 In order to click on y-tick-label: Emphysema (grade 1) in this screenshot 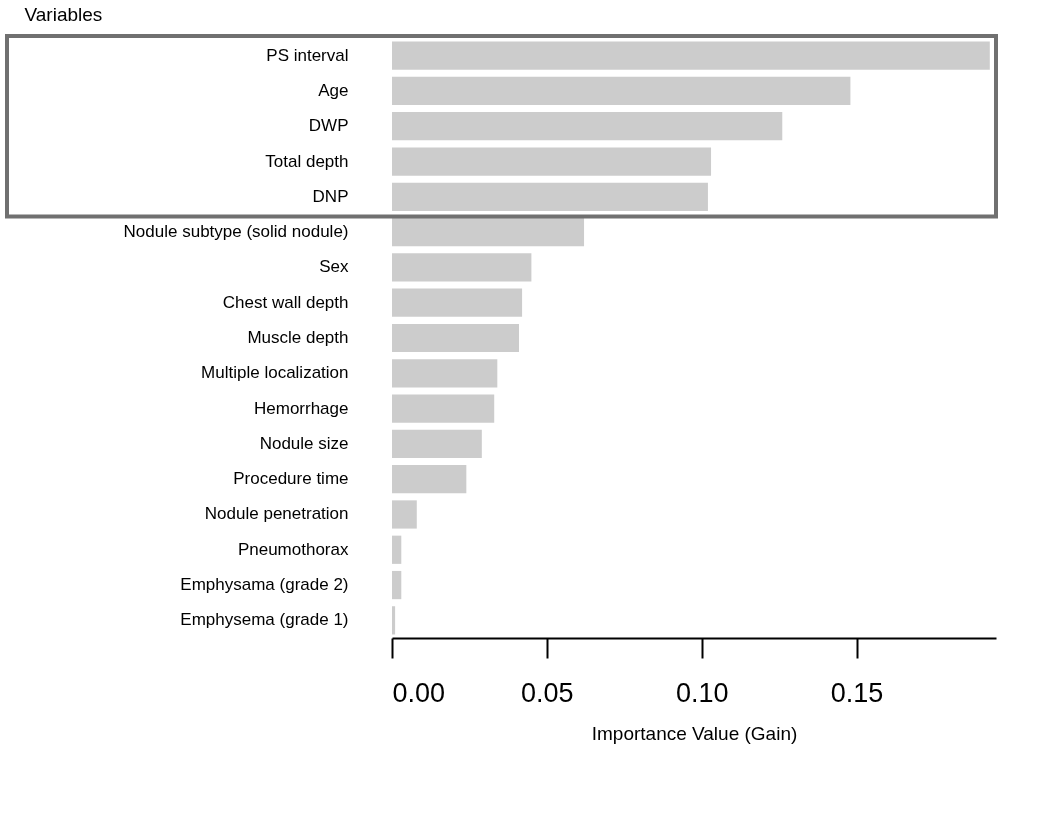, I will do `click(264, 620)`.